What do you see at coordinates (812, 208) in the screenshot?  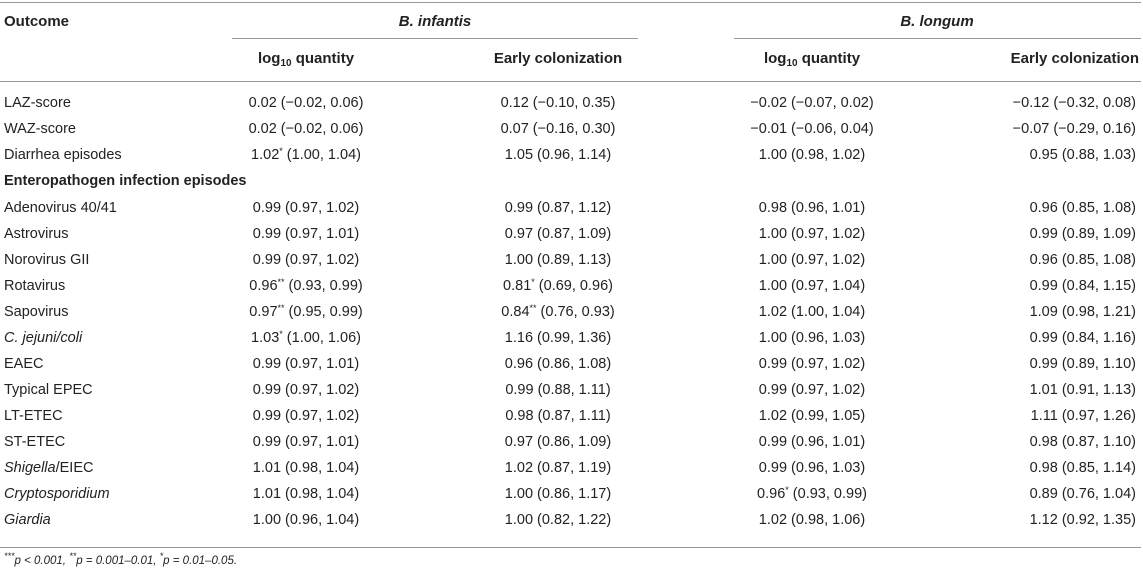 I see `table-cell: 0.98 (0.96, 1.01)` at bounding box center [812, 208].